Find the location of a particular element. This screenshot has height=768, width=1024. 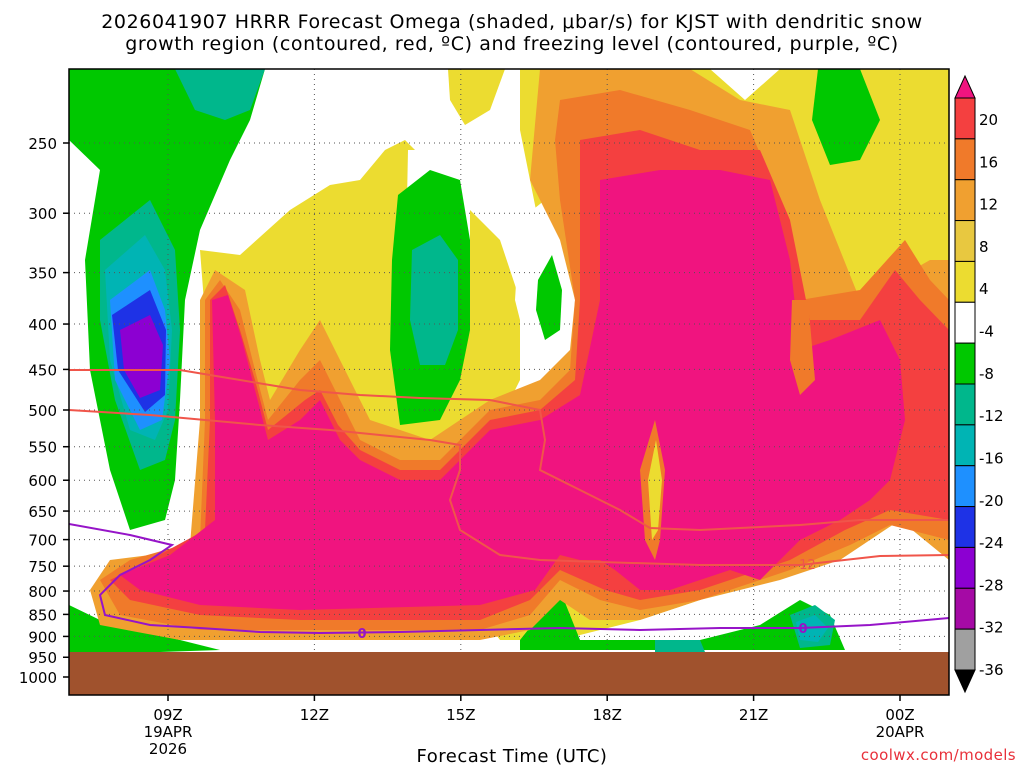

y-tick-label-350: 350 is located at coordinates (42, 274).